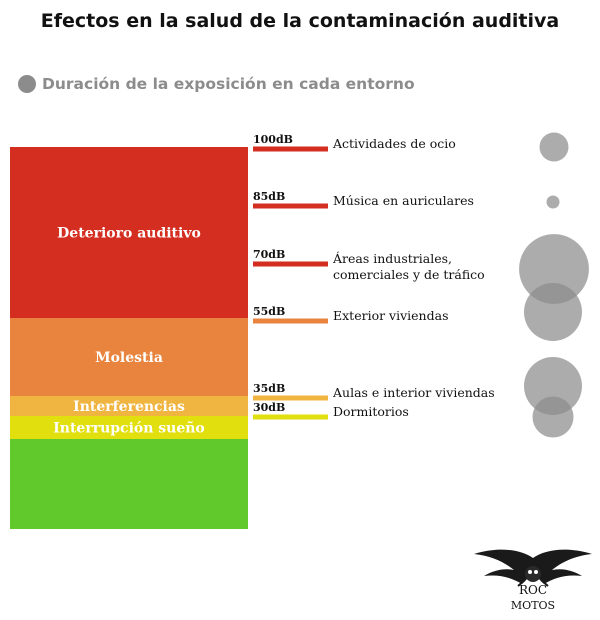 The height and width of the screenshot is (620, 600). Describe the element at coordinates (403, 200) in the screenshot. I see `environment-label-1: Música en auriculares` at that location.